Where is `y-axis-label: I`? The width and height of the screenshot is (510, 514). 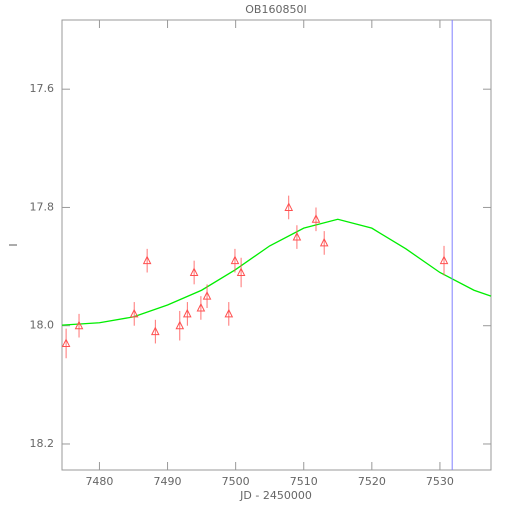 y-axis-label: I is located at coordinates (13, 244).